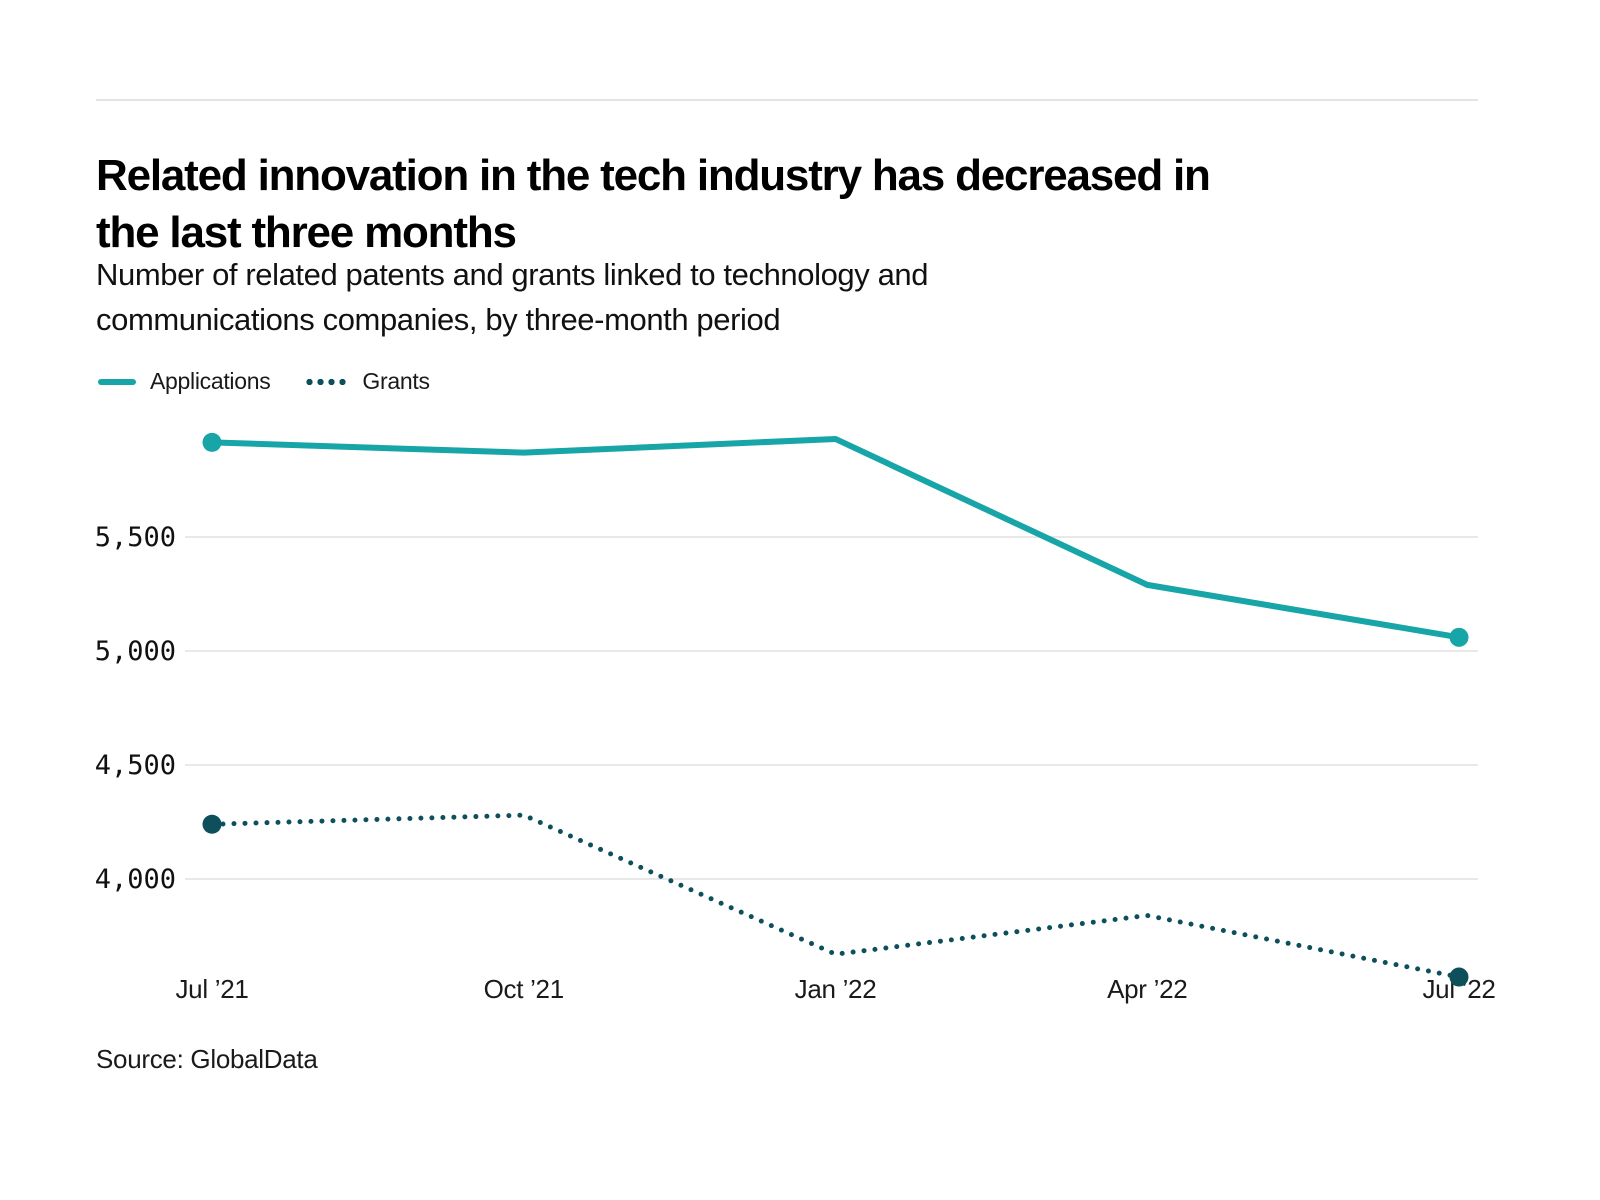 The image size is (1600, 1200). Describe the element at coordinates (787, 100) in the screenshot. I see `top-rule` at that location.